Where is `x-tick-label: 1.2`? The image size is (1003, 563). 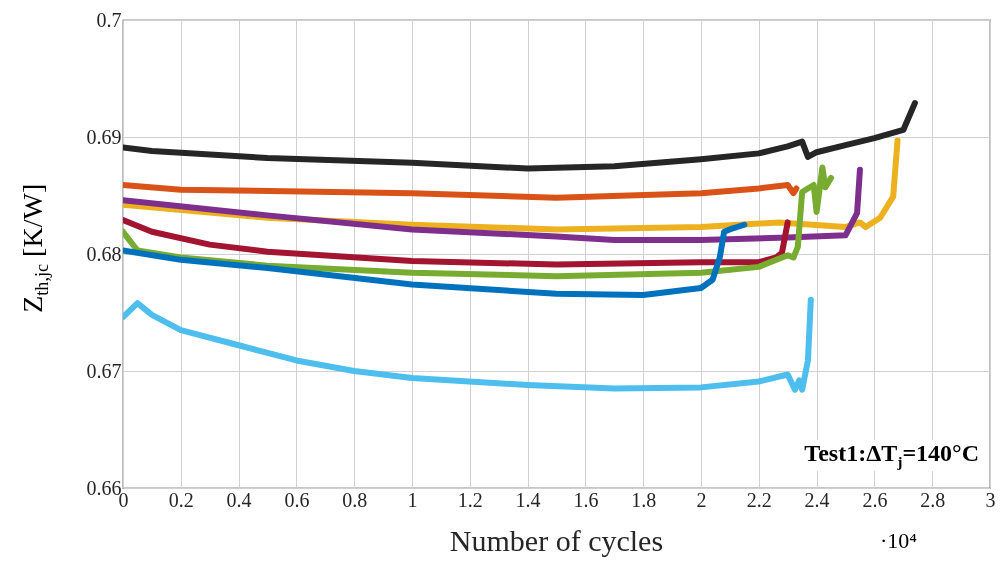
x-tick-label: 1.2 is located at coordinates (470, 499).